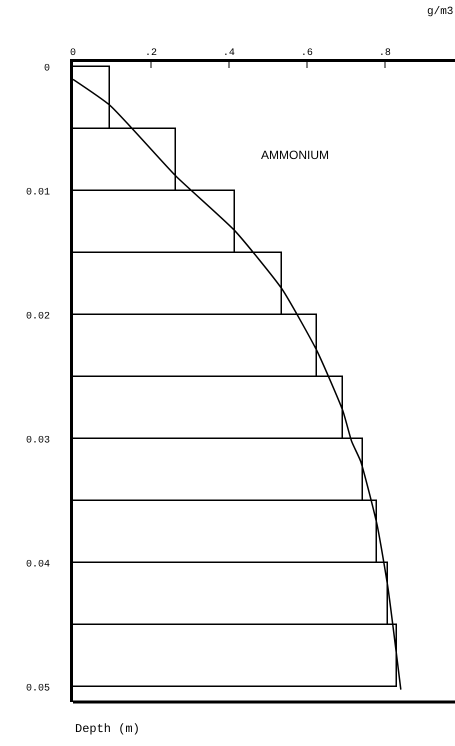 This screenshot has height=746, width=455. I want to click on x-tick-label: .4, so click(228, 53).